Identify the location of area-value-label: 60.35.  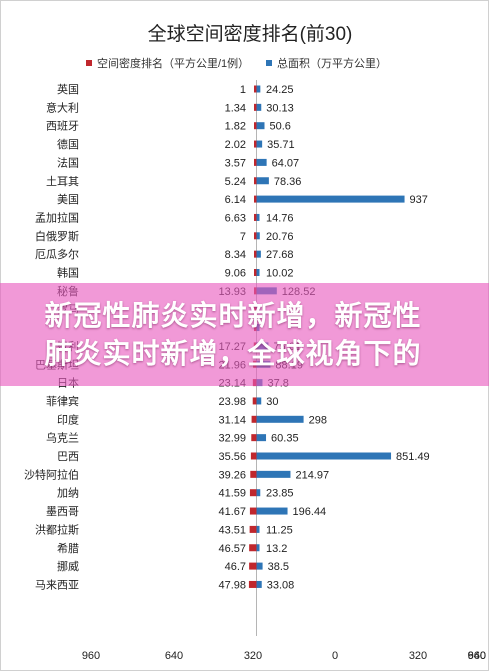
(285, 439).